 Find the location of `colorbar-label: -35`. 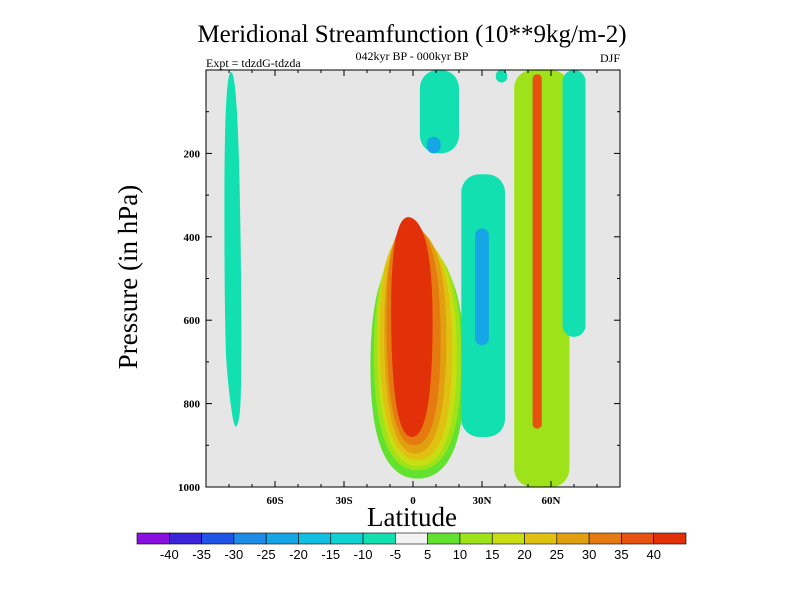

colorbar-label: -35 is located at coordinates (201, 554).